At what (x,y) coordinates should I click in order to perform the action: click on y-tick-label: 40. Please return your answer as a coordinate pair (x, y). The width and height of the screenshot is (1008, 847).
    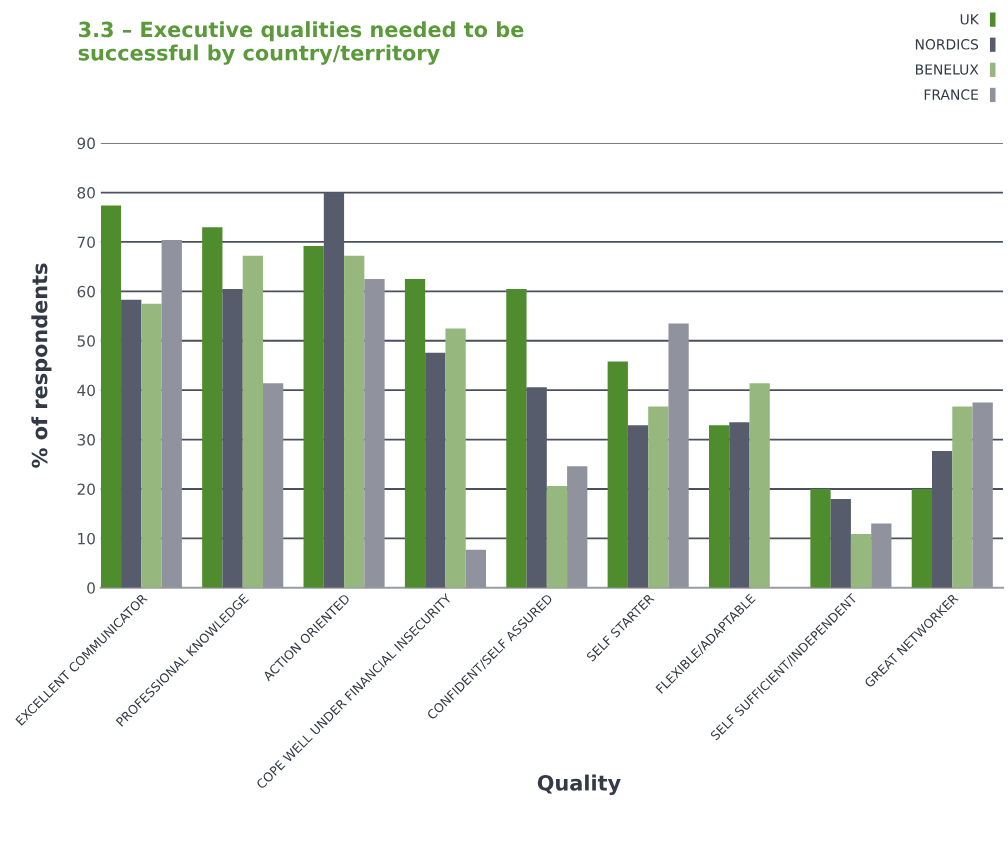
    Looking at the image, I should click on (86, 390).